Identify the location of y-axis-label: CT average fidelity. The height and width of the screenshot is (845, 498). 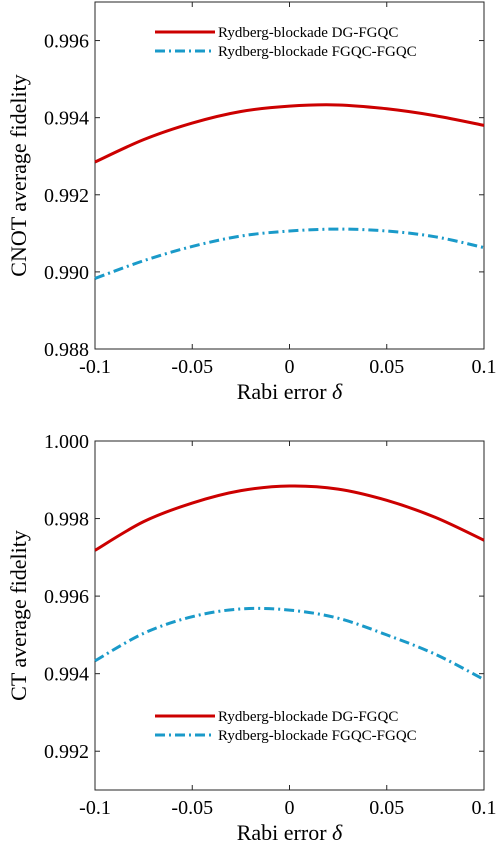
(18, 615).